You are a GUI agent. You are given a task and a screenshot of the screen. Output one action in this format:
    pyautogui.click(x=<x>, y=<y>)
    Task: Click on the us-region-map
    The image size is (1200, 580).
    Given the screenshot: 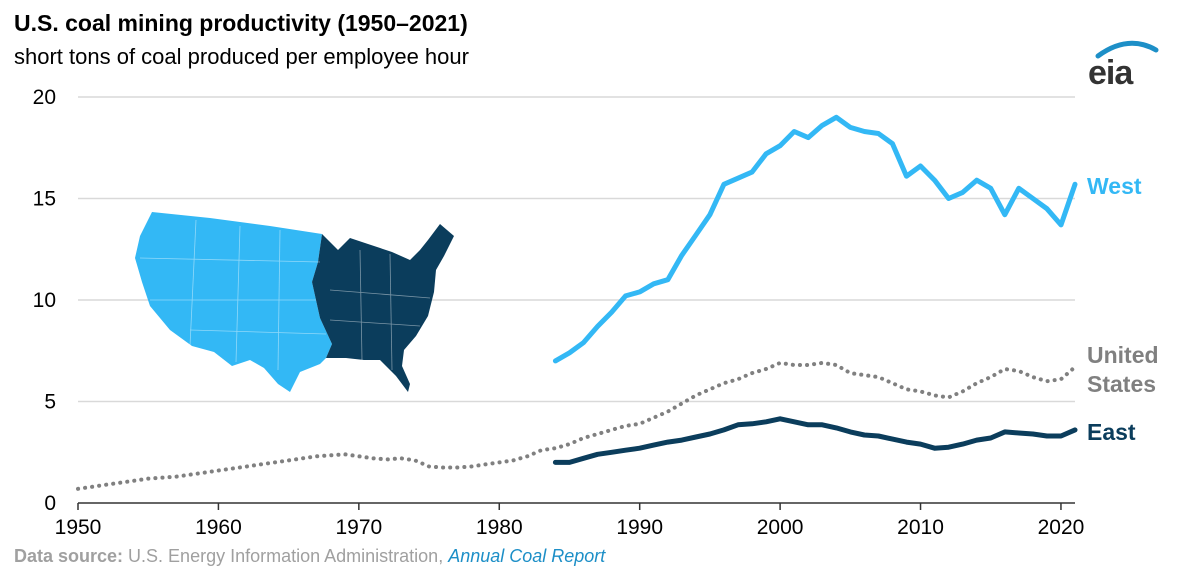 What is the action you would take?
    pyautogui.click(x=294, y=302)
    